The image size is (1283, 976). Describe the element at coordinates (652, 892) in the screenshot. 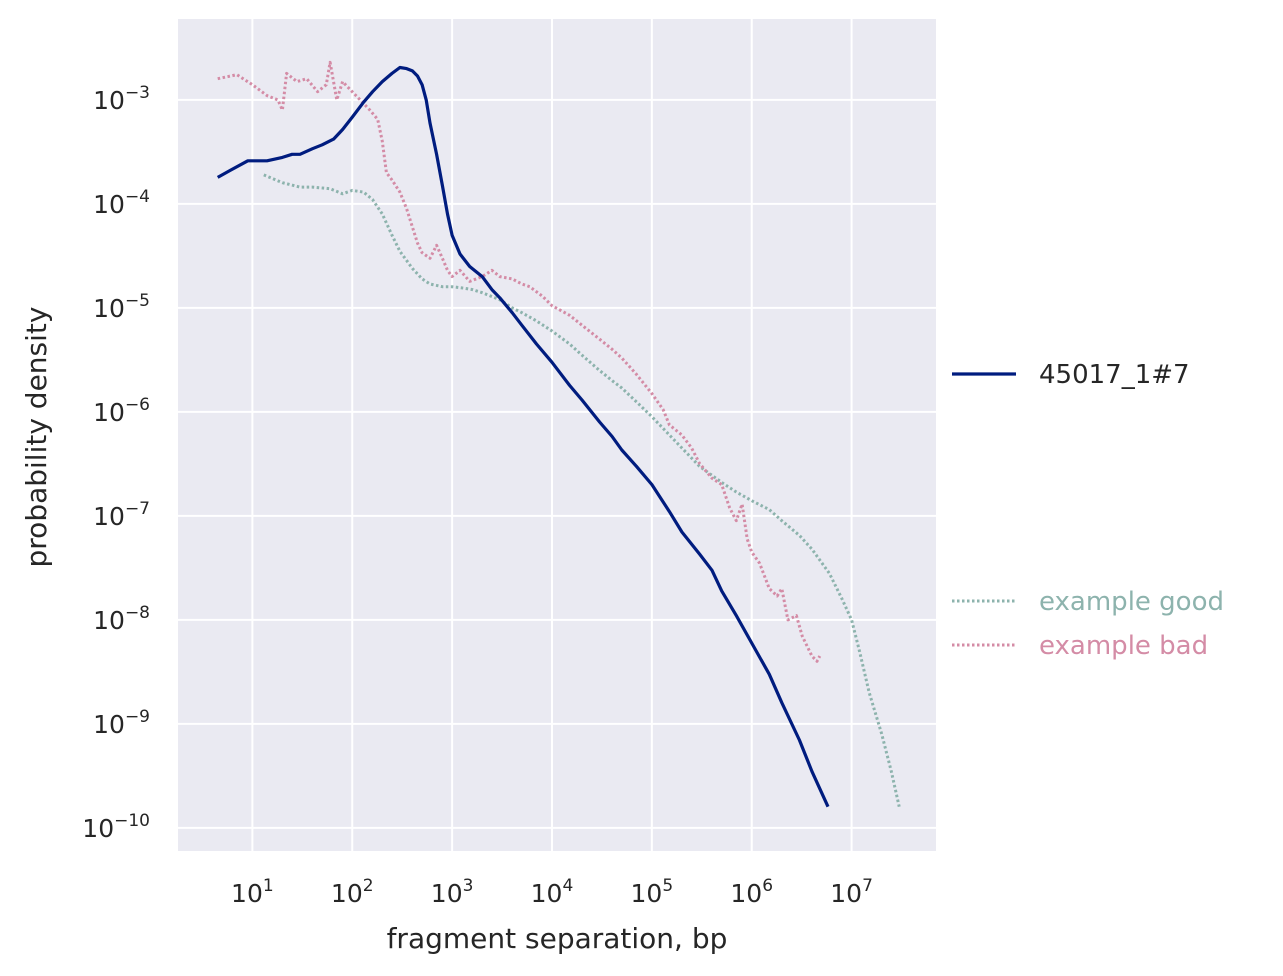

I see `x-tick-label: 105` at that location.